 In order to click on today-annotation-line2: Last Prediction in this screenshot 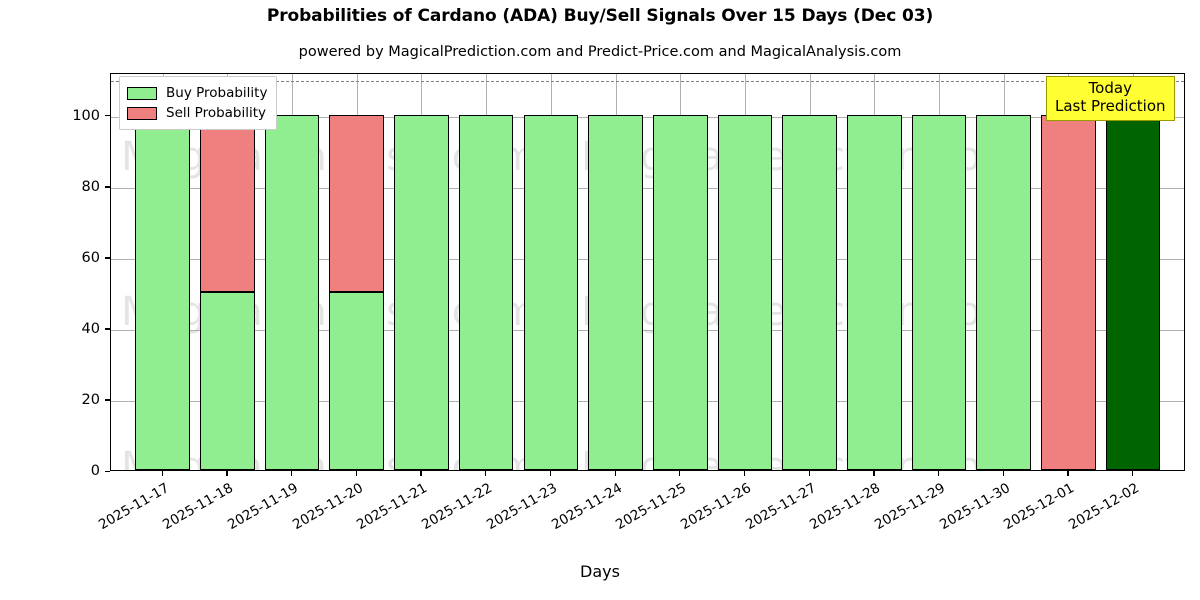, I will do `click(1110, 105)`.